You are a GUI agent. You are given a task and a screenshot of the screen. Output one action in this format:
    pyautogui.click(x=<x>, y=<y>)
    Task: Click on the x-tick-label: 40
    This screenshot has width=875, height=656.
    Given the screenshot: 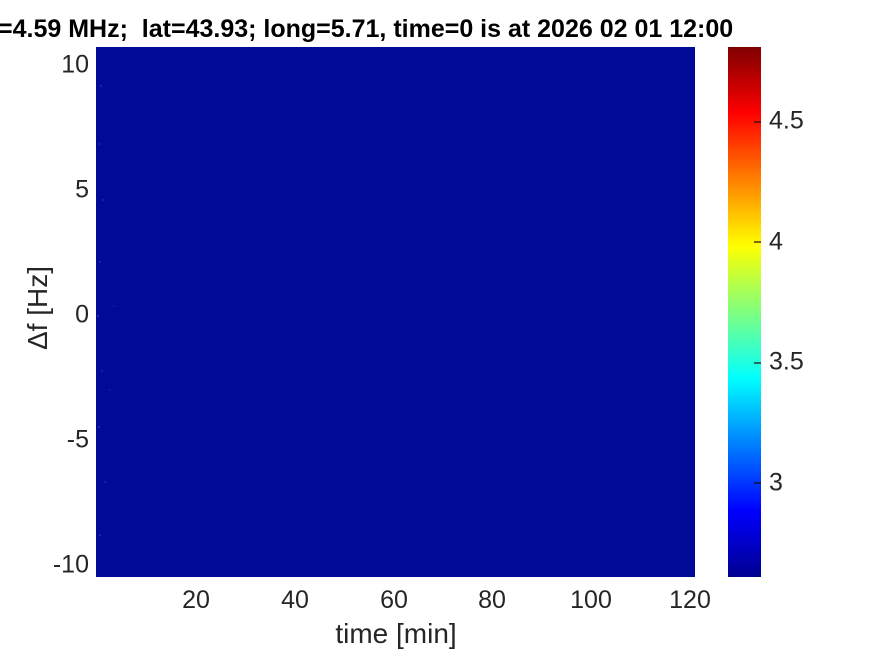 What is the action you would take?
    pyautogui.click(x=295, y=600)
    